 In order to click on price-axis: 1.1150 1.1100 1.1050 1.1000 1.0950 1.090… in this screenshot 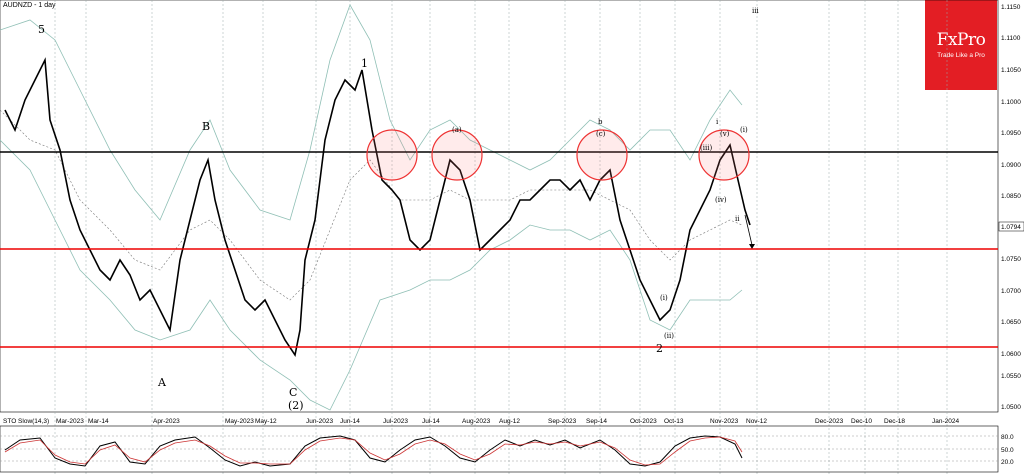, I will do `click(1011, 207)`.